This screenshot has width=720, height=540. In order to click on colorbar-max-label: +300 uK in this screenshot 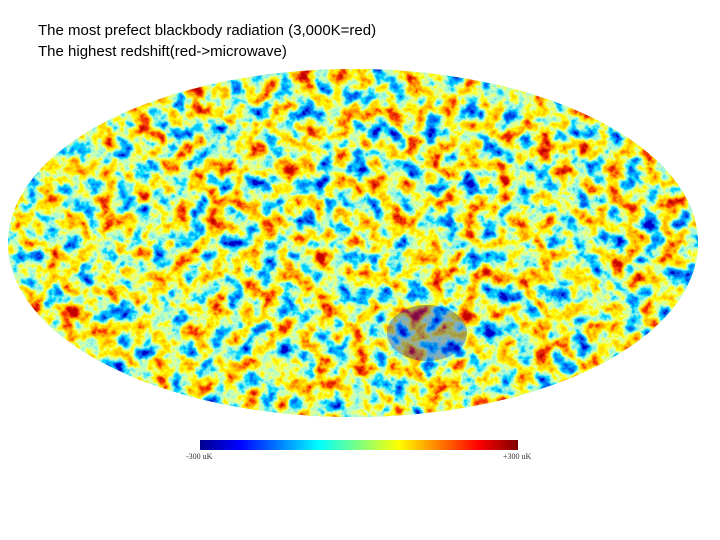, I will do `click(517, 456)`.